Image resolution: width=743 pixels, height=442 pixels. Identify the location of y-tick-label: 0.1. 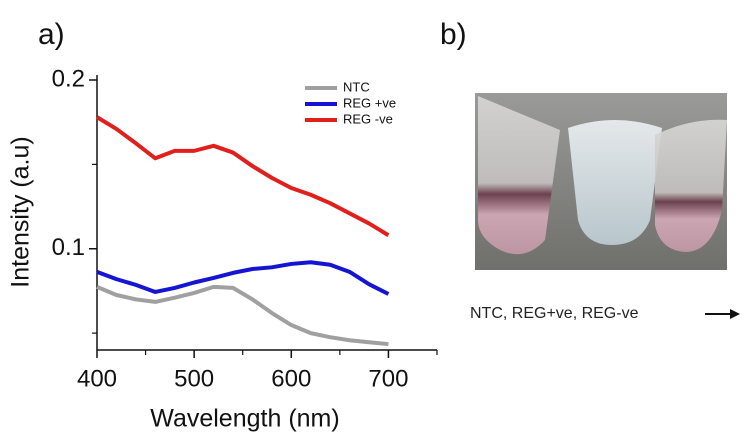
(68, 247).